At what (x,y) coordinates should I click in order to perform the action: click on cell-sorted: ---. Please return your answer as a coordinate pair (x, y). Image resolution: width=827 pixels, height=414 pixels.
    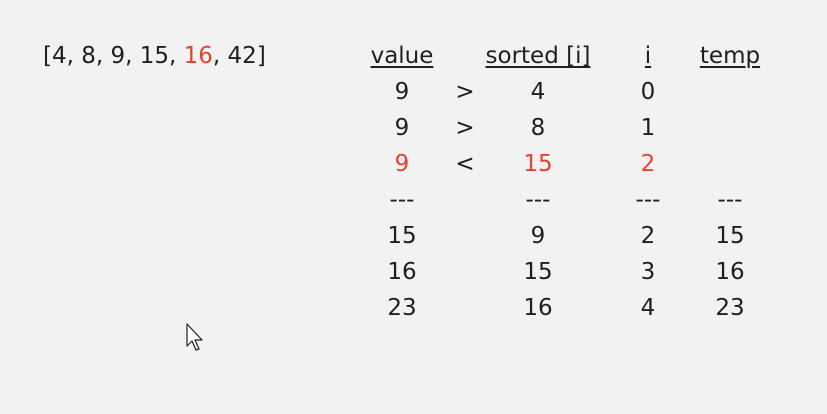
    Looking at the image, I should click on (538, 200).